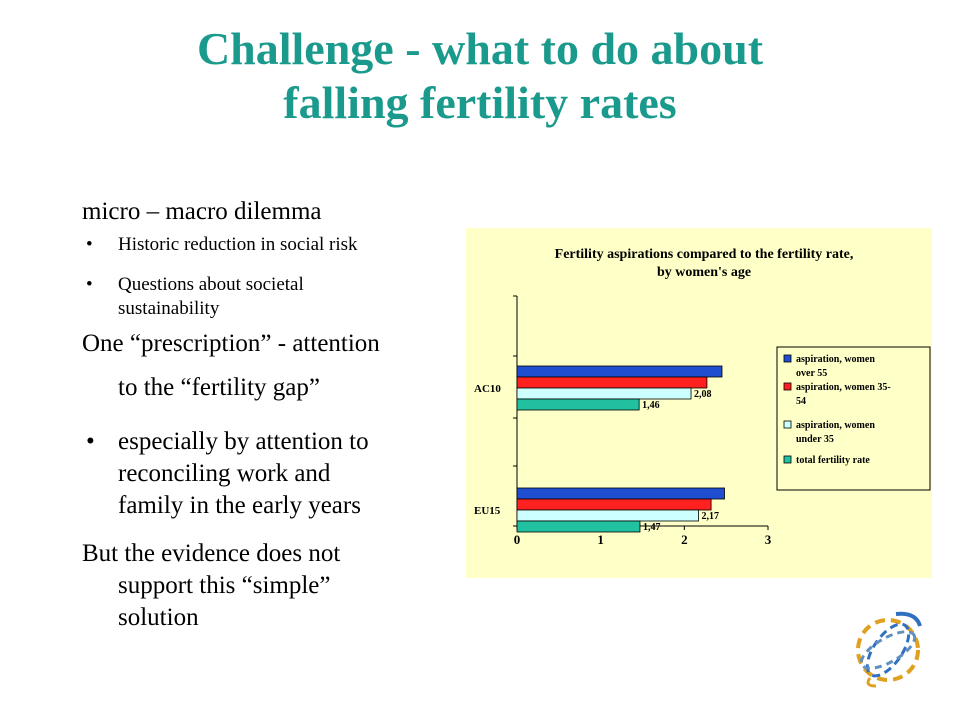  I want to click on legend-box, so click(853, 418).